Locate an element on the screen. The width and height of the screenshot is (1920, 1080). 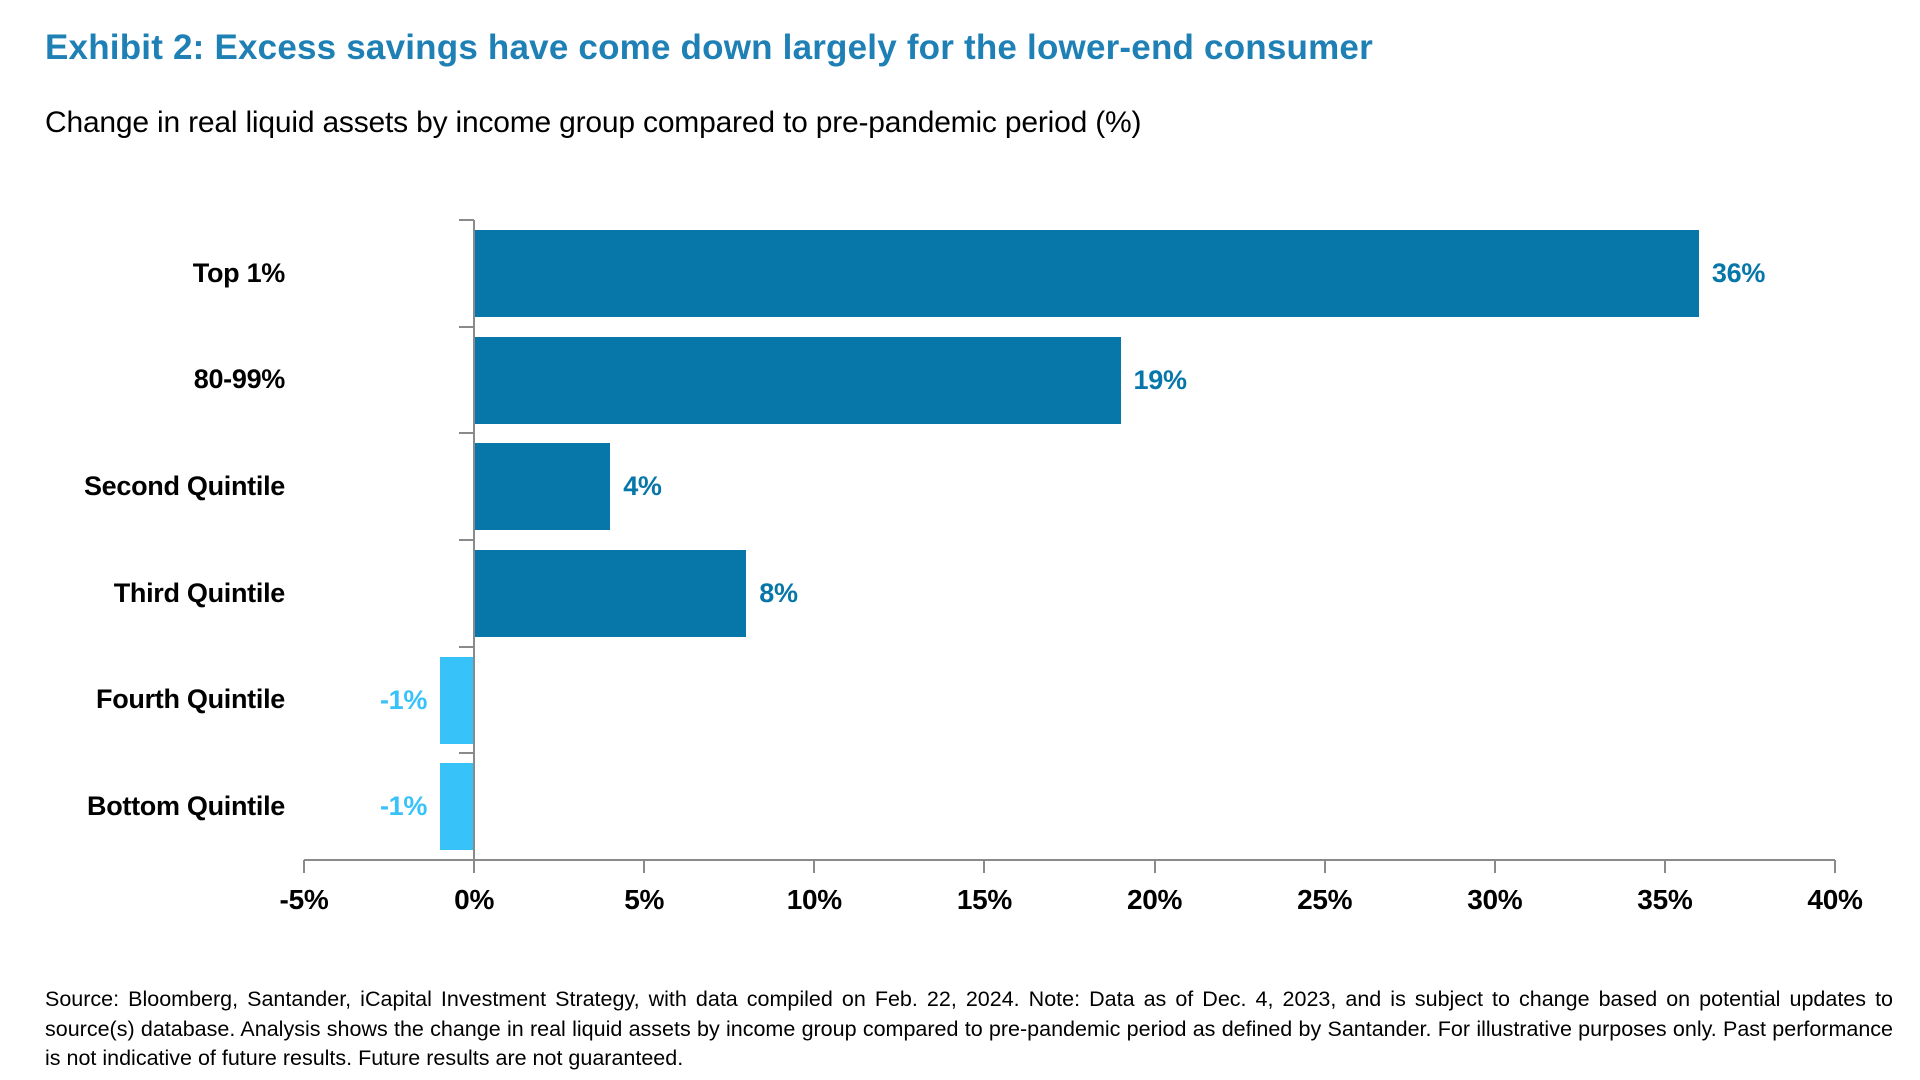
y-axis-line is located at coordinates (474, 540).